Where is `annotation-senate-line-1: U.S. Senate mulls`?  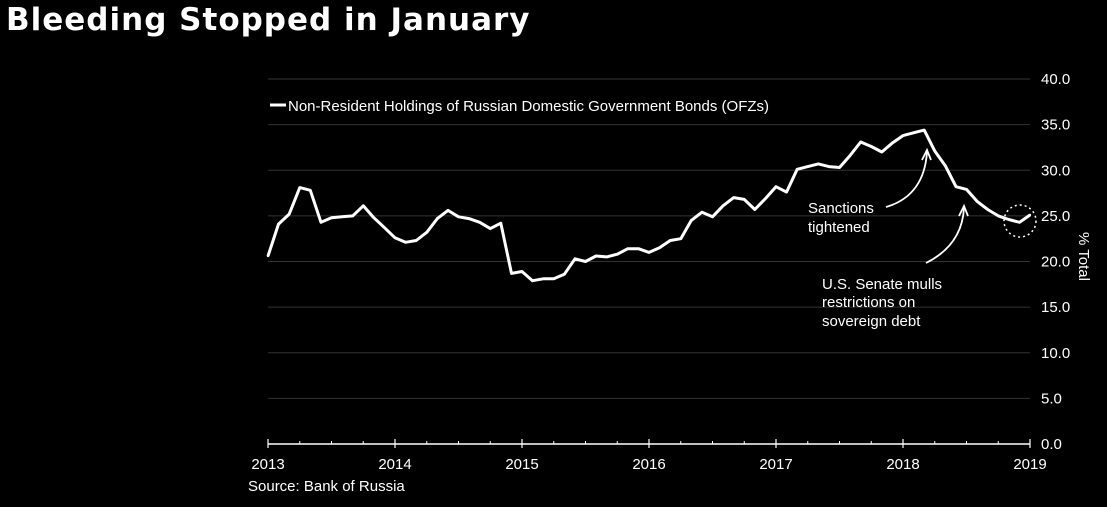
annotation-senate-line-1: U.S. Senate mulls is located at coordinates (882, 284).